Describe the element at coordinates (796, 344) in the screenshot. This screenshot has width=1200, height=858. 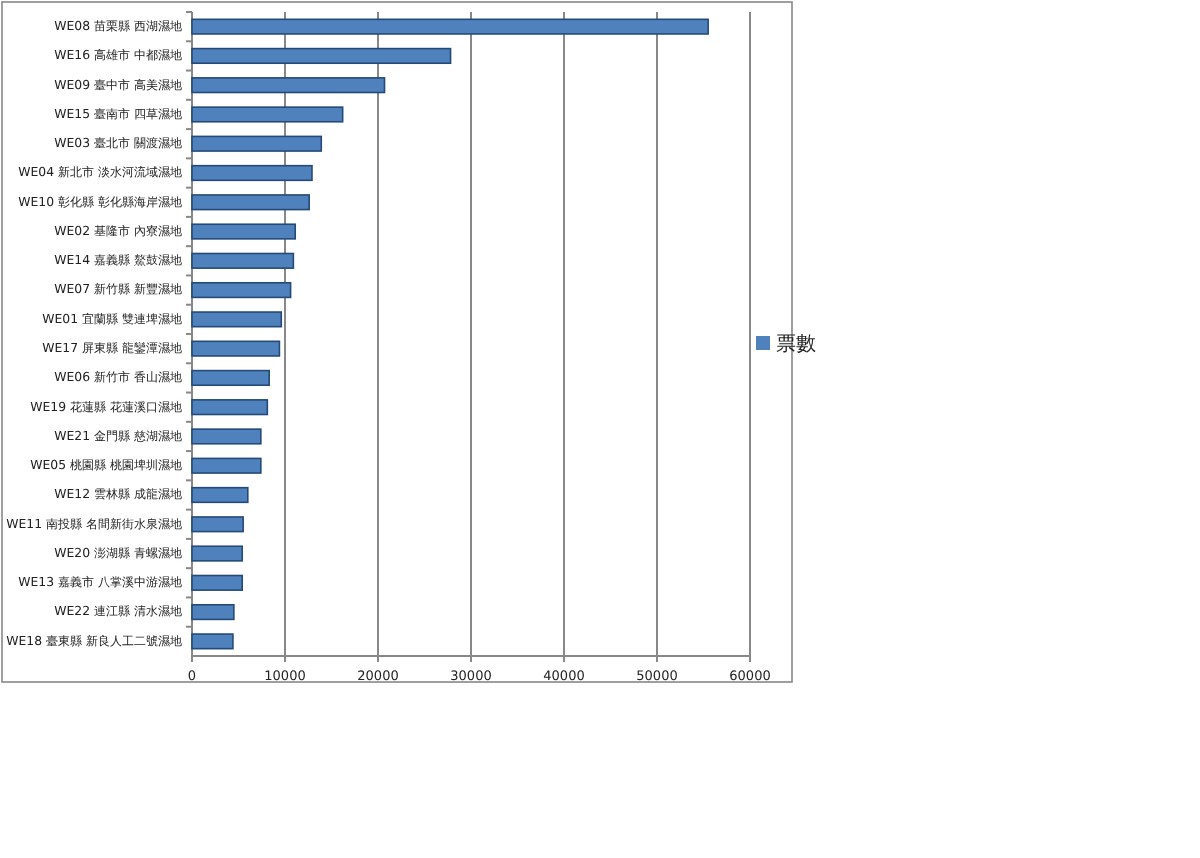
I see `legend-label: 票數` at that location.